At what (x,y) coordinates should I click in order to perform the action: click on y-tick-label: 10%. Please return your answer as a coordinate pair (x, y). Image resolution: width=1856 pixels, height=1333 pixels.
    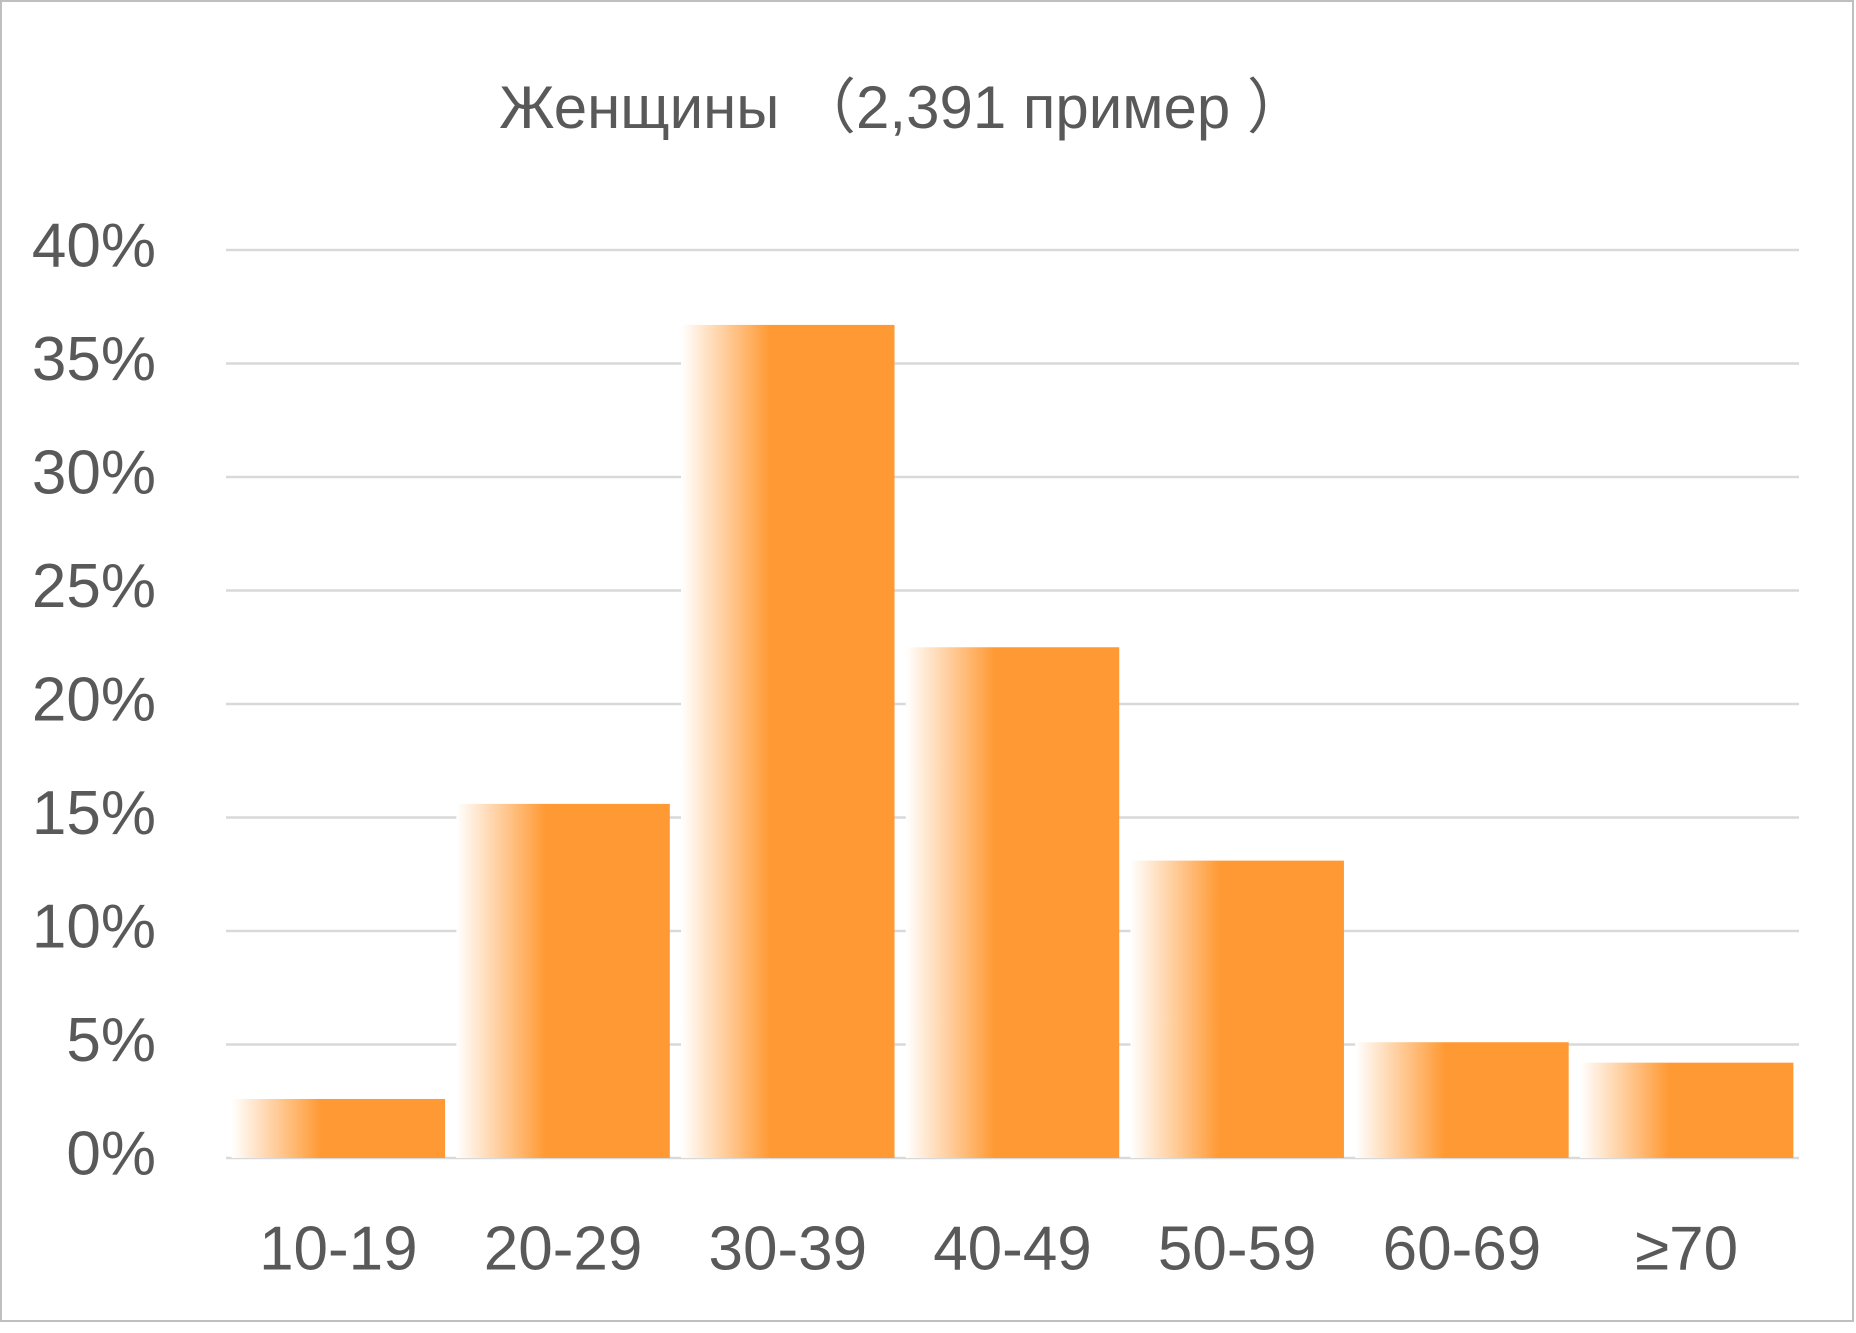
    Looking at the image, I should click on (94, 926).